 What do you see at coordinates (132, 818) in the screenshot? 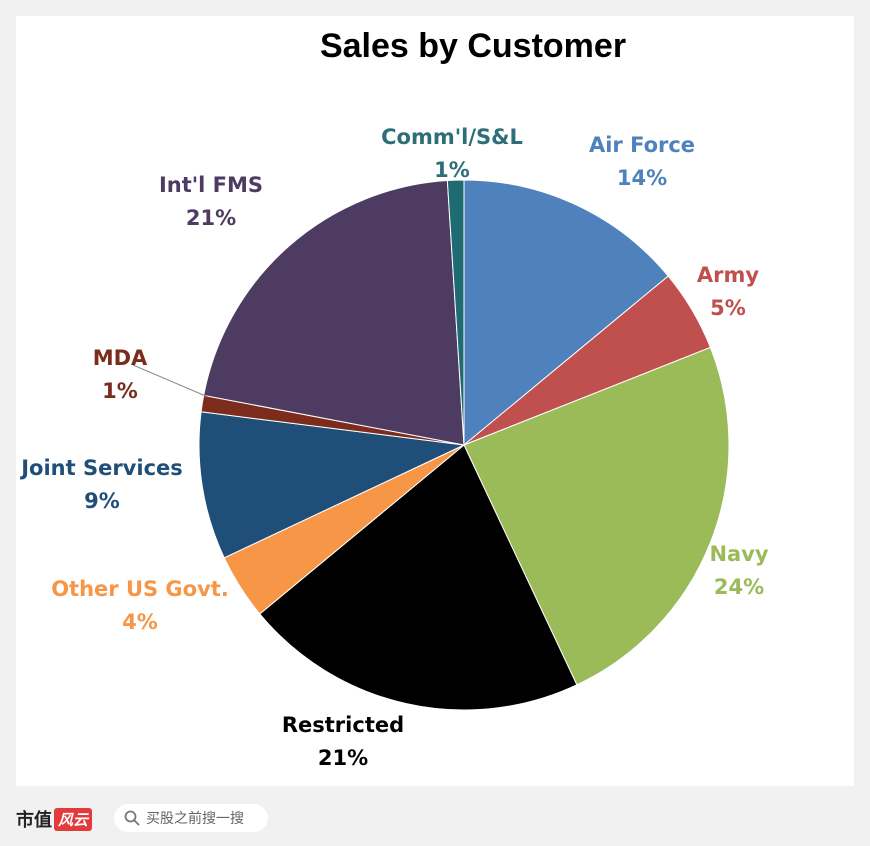
I see `search-icon` at bounding box center [132, 818].